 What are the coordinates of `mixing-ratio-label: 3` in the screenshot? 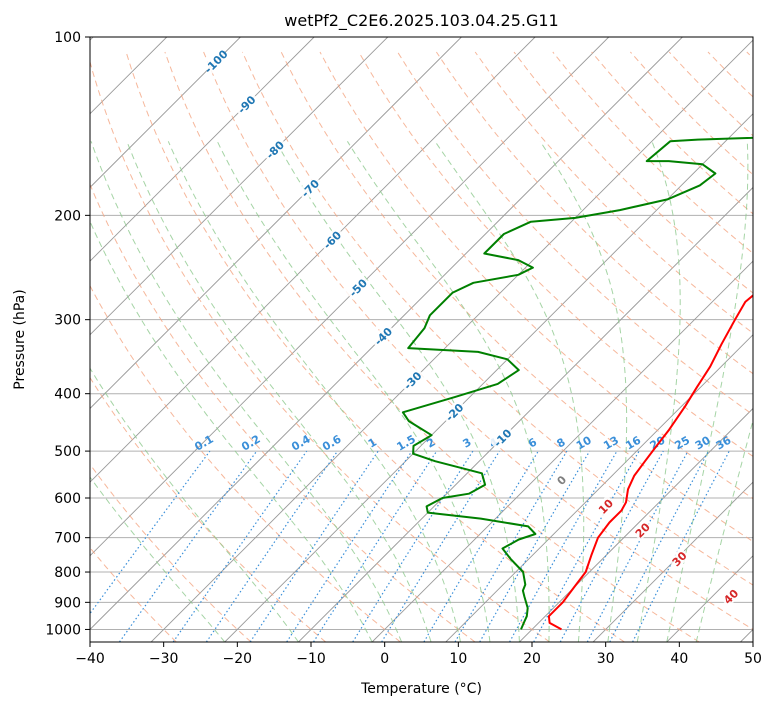 It's located at (467, 443).